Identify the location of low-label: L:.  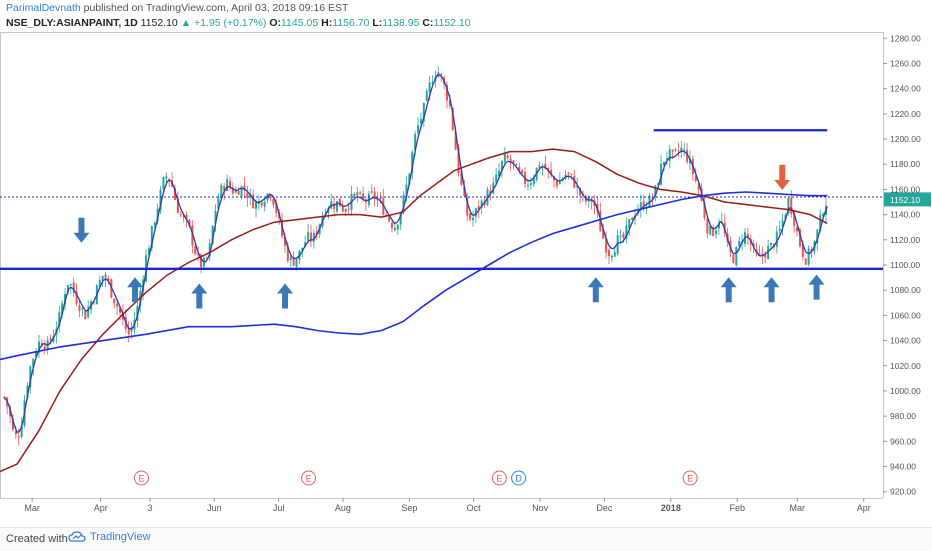
(377, 23).